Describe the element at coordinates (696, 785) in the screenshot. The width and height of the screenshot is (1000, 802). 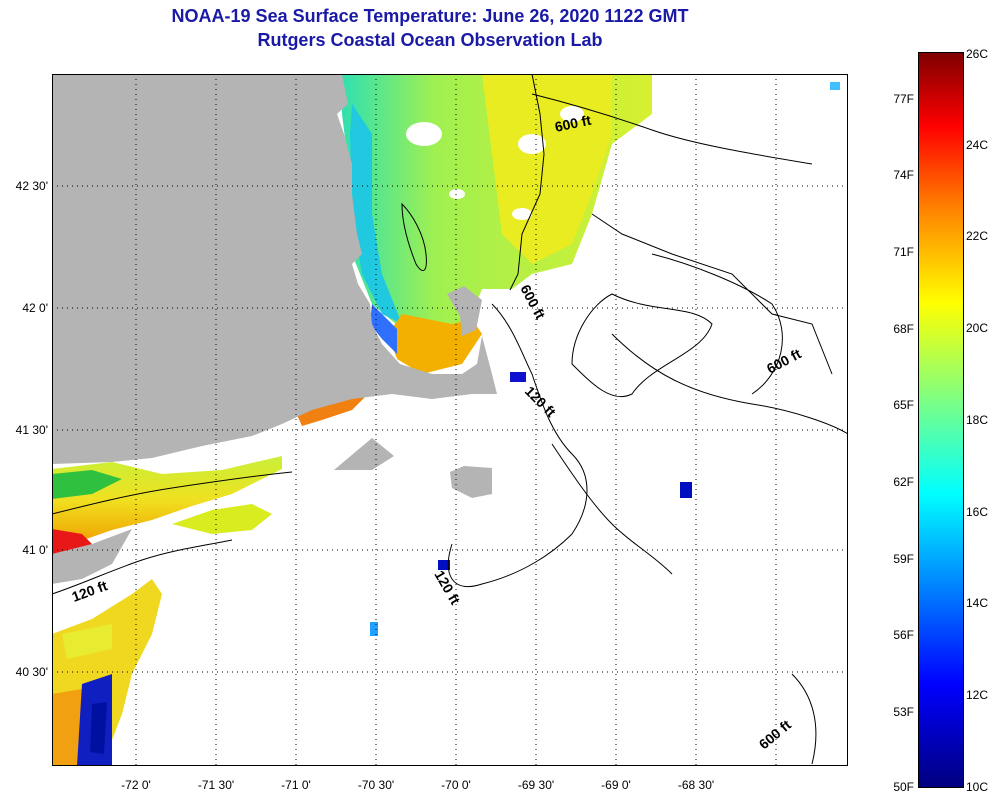
I see `longitude-label: -68 30'` at that location.